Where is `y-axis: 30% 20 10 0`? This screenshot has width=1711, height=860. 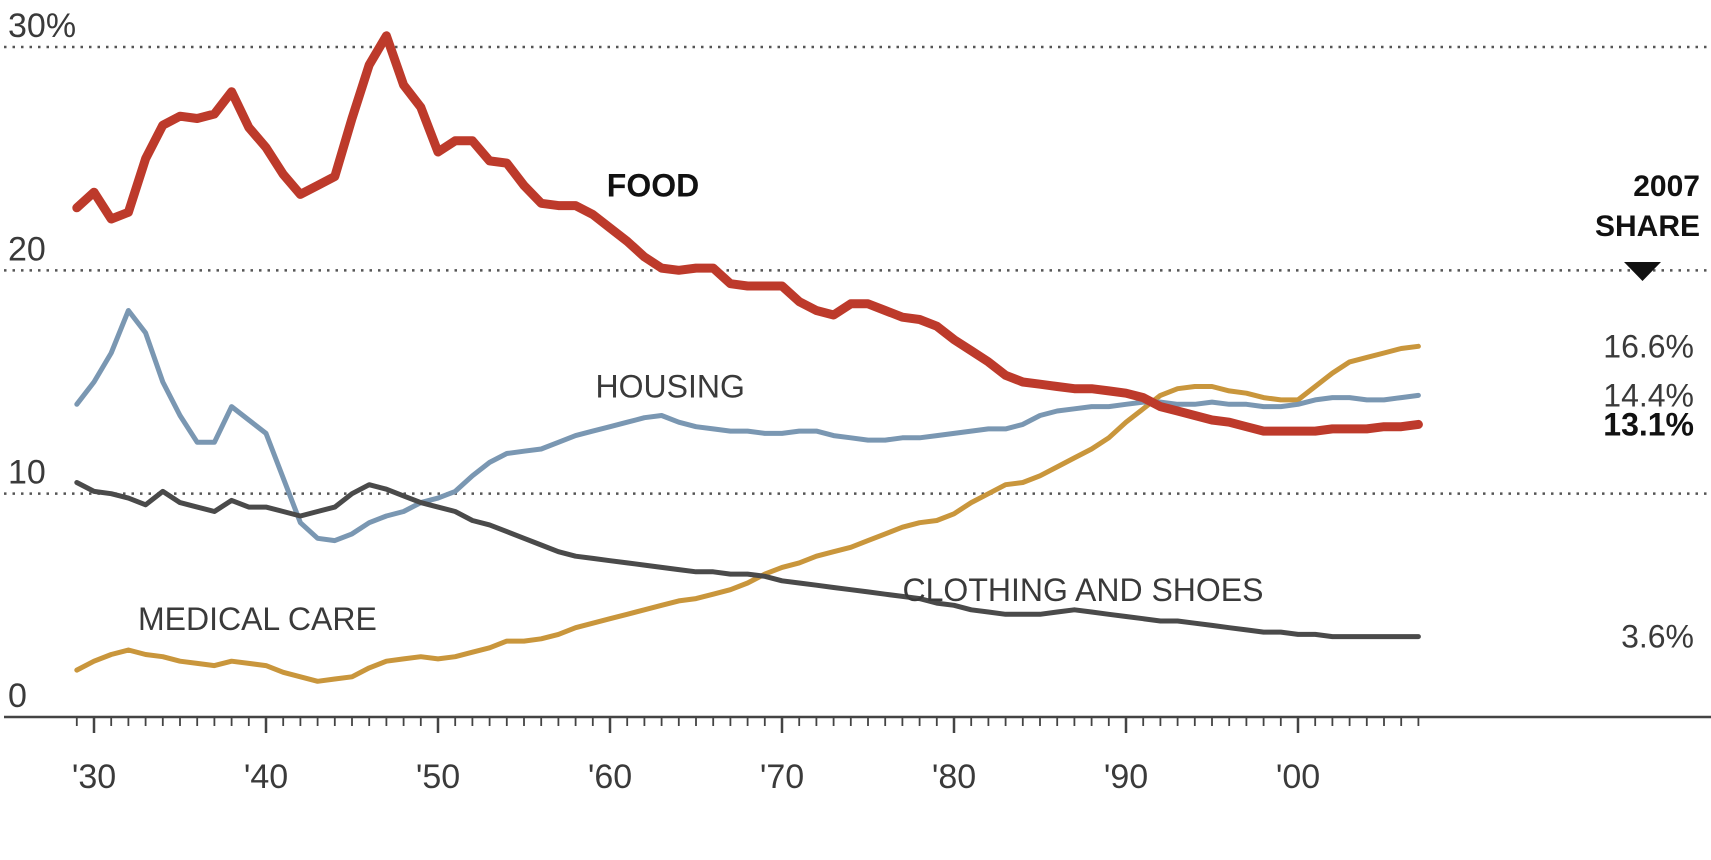
y-axis: 30% 20 10 0 is located at coordinates (42, 361).